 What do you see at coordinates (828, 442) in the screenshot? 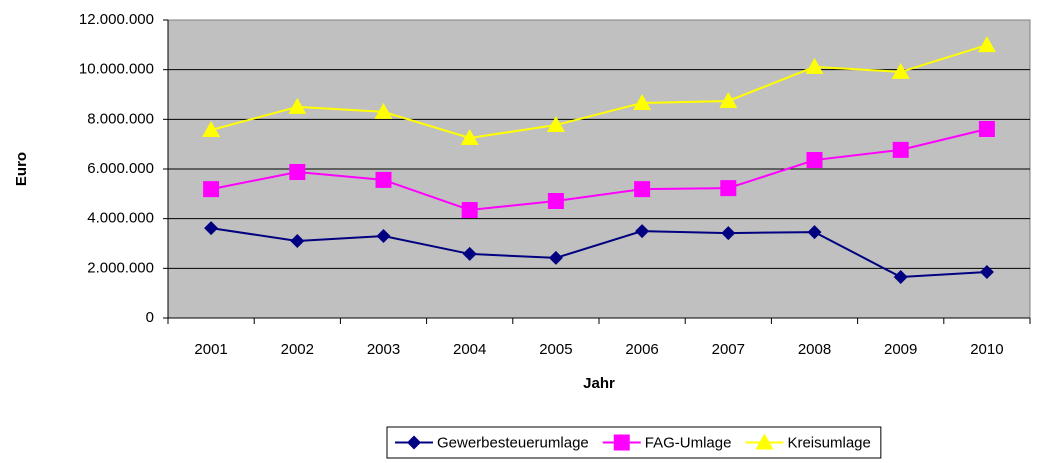
I see `legend-label: Kreisumlage` at bounding box center [828, 442].